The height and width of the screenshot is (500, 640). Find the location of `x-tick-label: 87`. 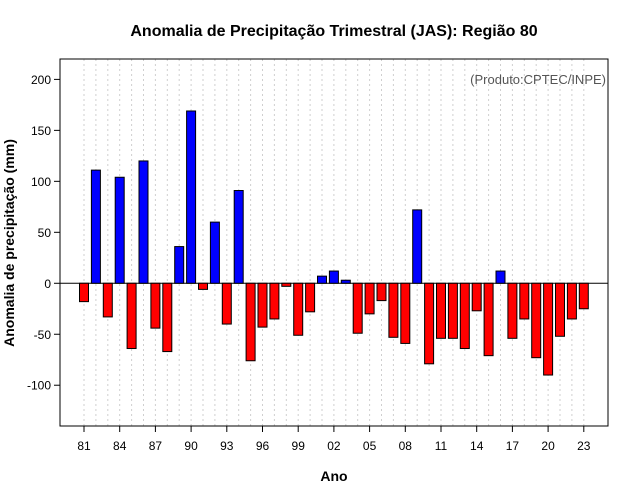

x-tick-label: 87 is located at coordinates (156, 446).